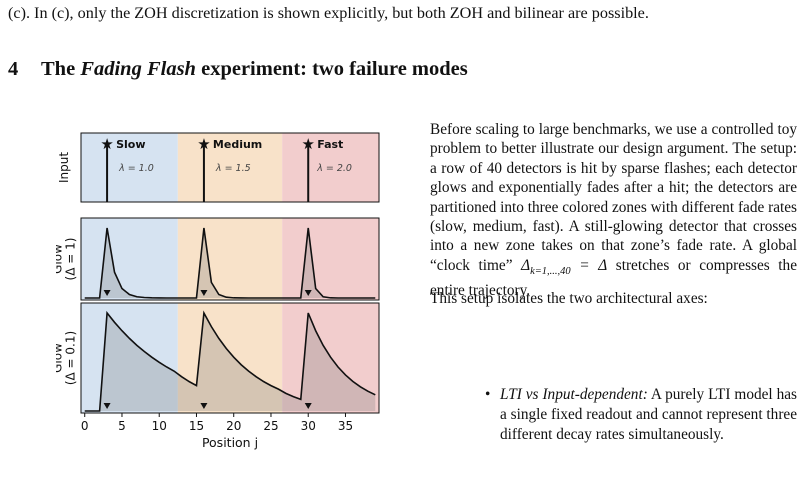  What do you see at coordinates (138, 69) in the screenshot?
I see `section-title-italic: Fading Flash` at bounding box center [138, 69].